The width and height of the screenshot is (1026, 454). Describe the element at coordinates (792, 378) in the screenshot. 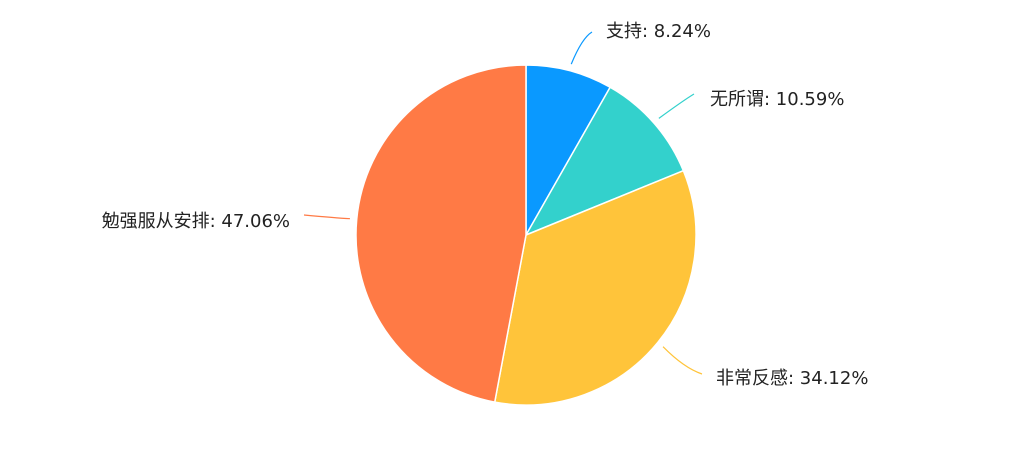

I see `slice-label-2: 非常反感: 34.12%` at that location.